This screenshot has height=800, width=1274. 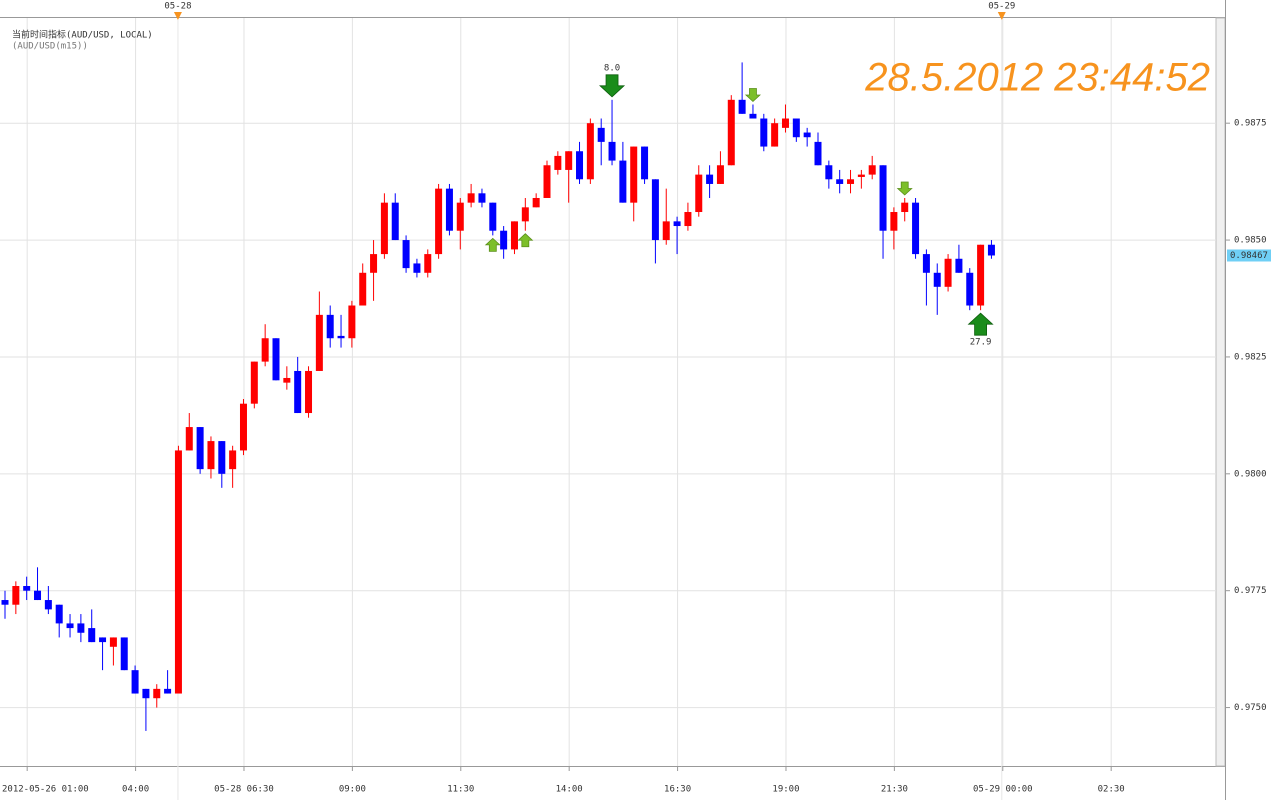 I want to click on y-tick-label: 0.9750, so click(x=1250, y=708).